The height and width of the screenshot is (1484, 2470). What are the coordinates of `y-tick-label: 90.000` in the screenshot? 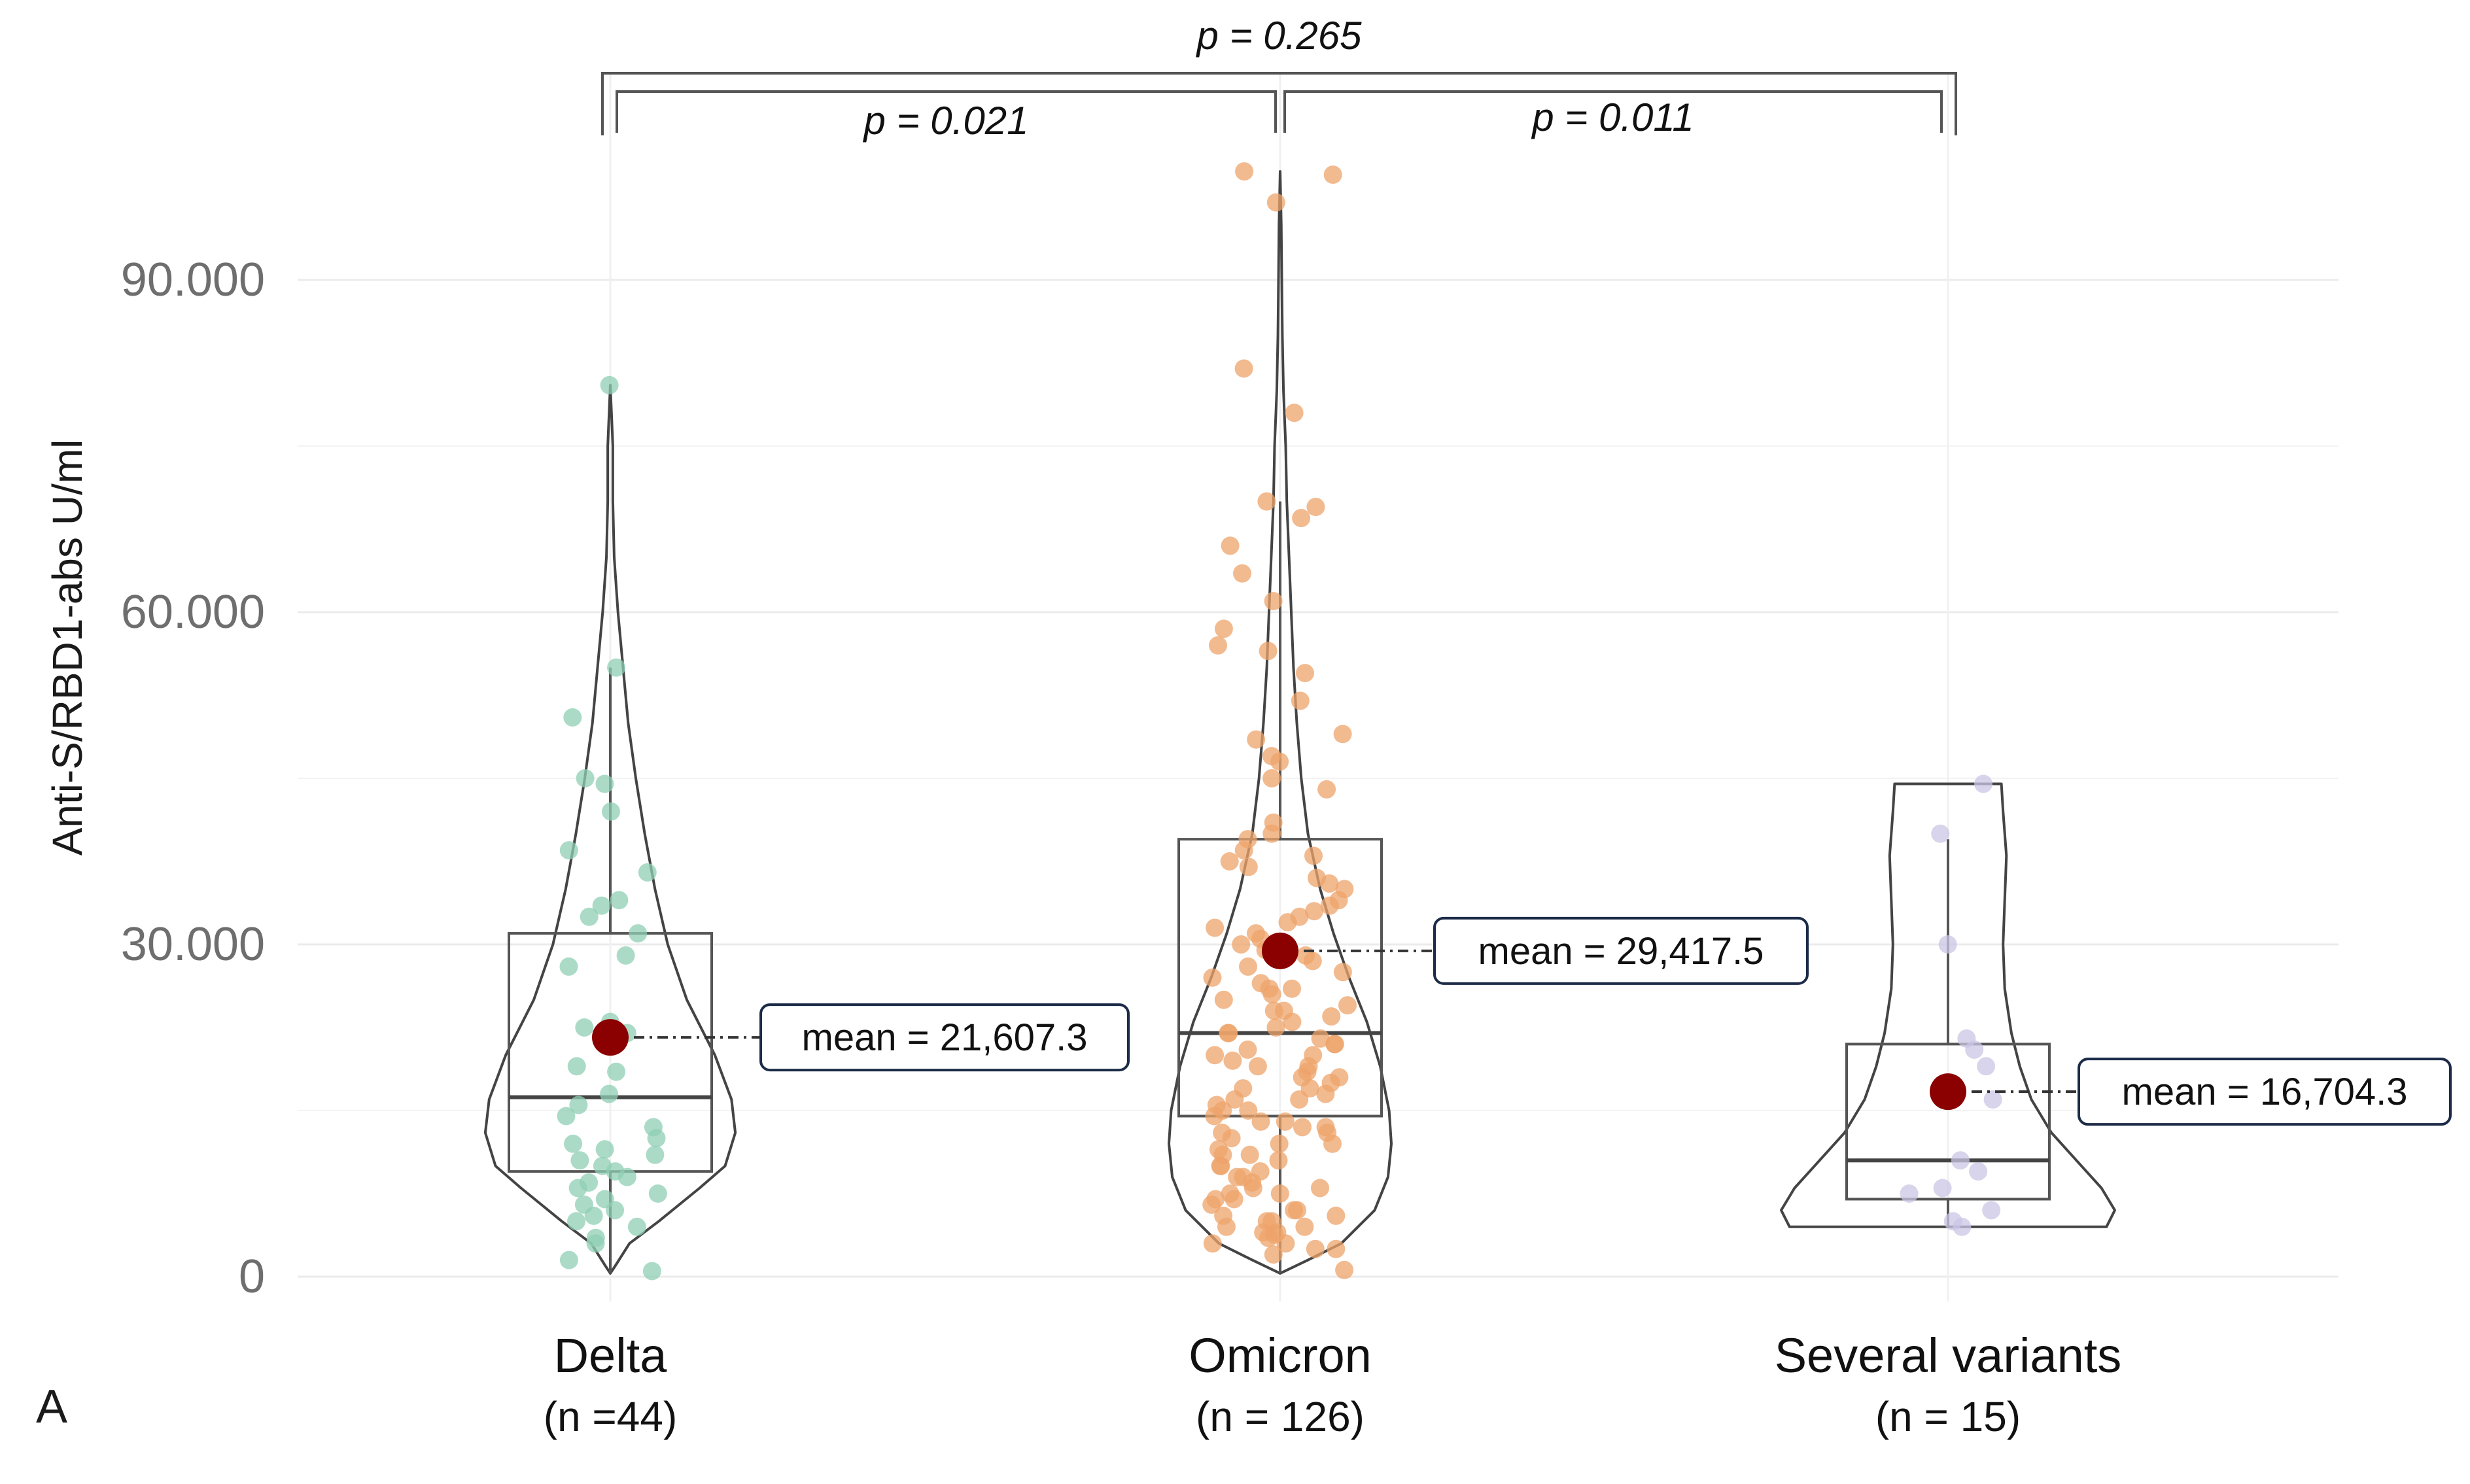 It's located at (193, 280).